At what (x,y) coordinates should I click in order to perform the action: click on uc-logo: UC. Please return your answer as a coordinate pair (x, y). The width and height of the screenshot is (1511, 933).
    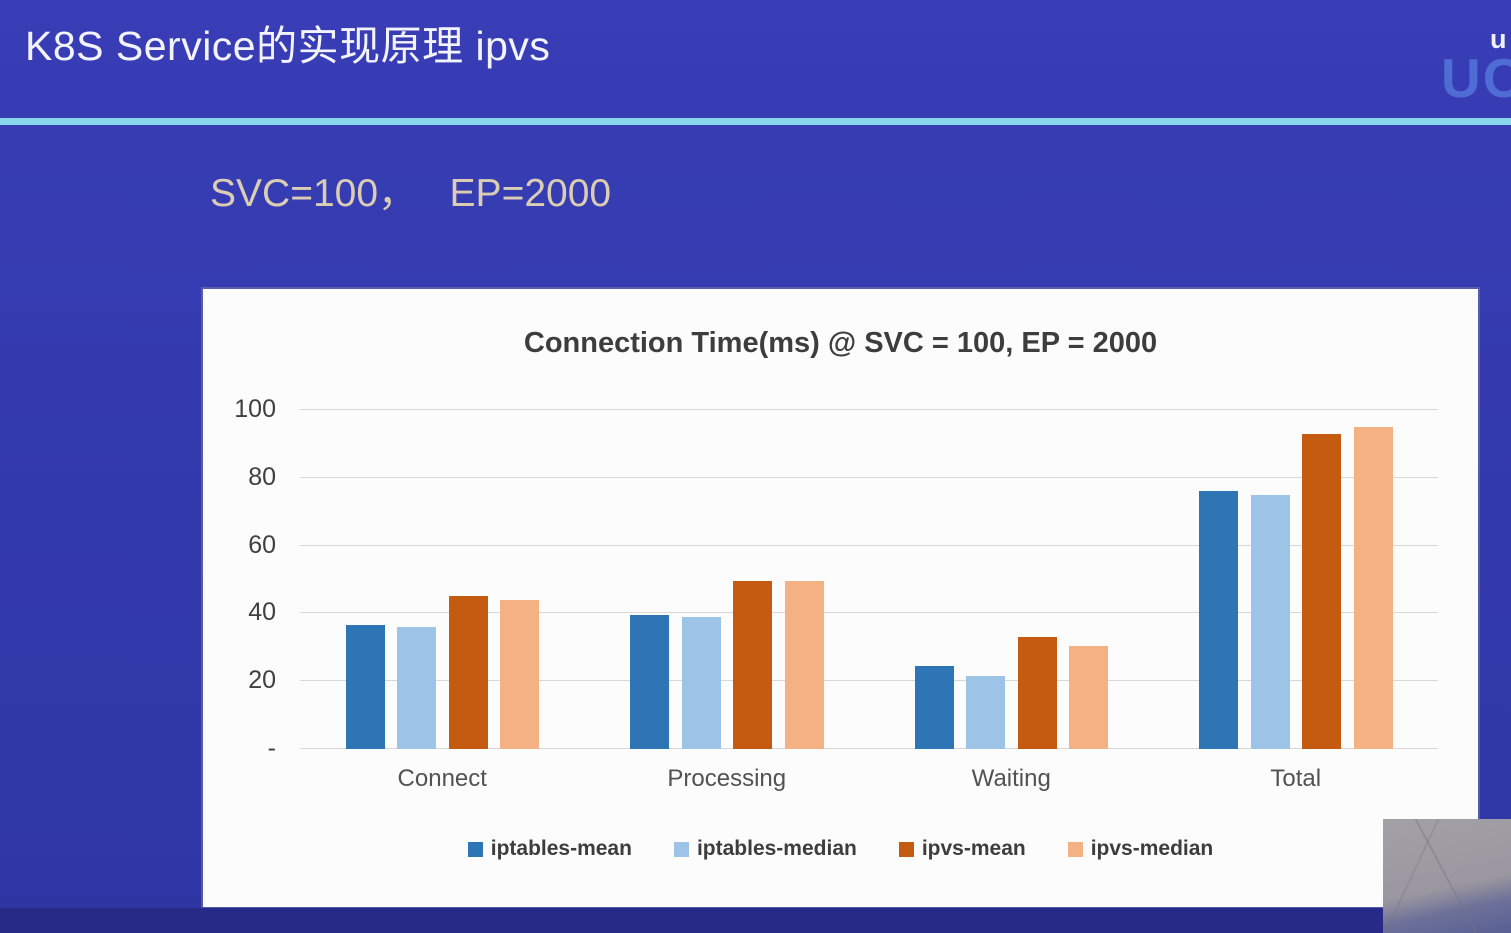
    Looking at the image, I should click on (1476, 78).